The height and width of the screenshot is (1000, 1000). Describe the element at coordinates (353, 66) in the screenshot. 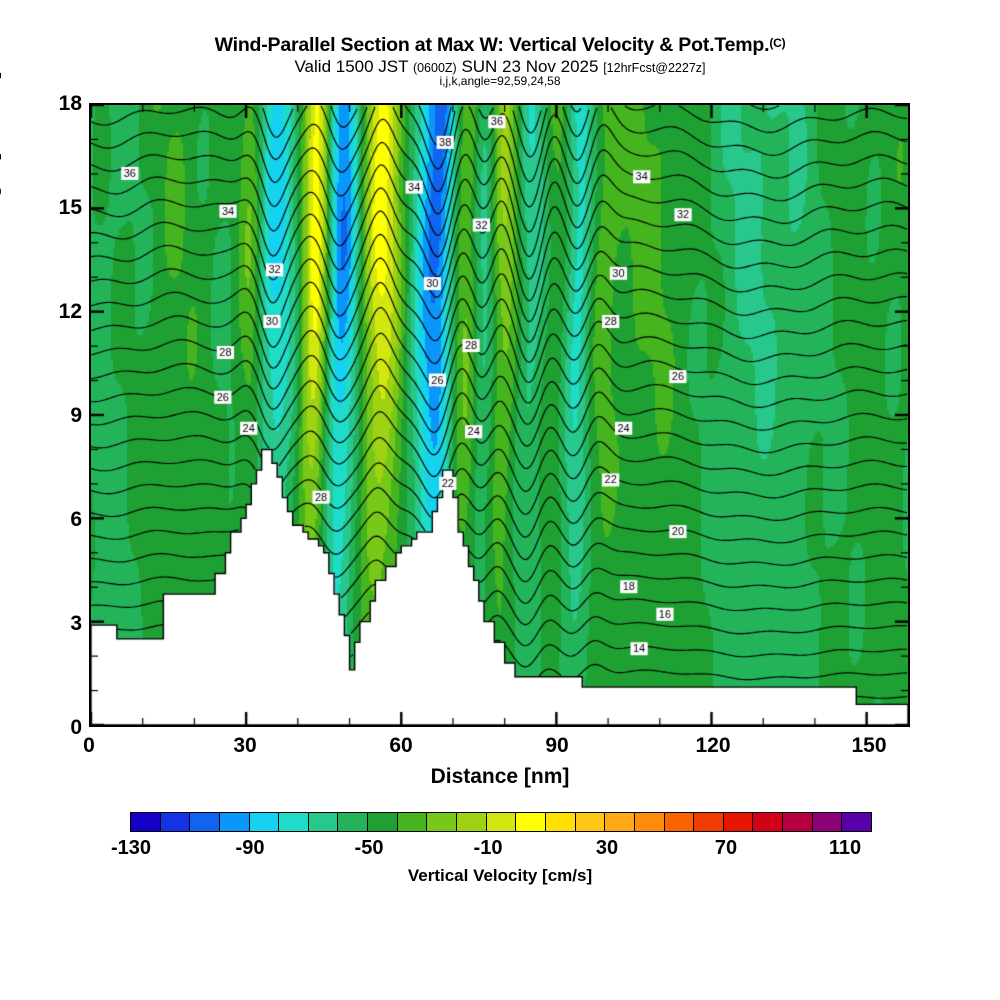

I see `valid-time-local: Valid 1500 JST` at that location.